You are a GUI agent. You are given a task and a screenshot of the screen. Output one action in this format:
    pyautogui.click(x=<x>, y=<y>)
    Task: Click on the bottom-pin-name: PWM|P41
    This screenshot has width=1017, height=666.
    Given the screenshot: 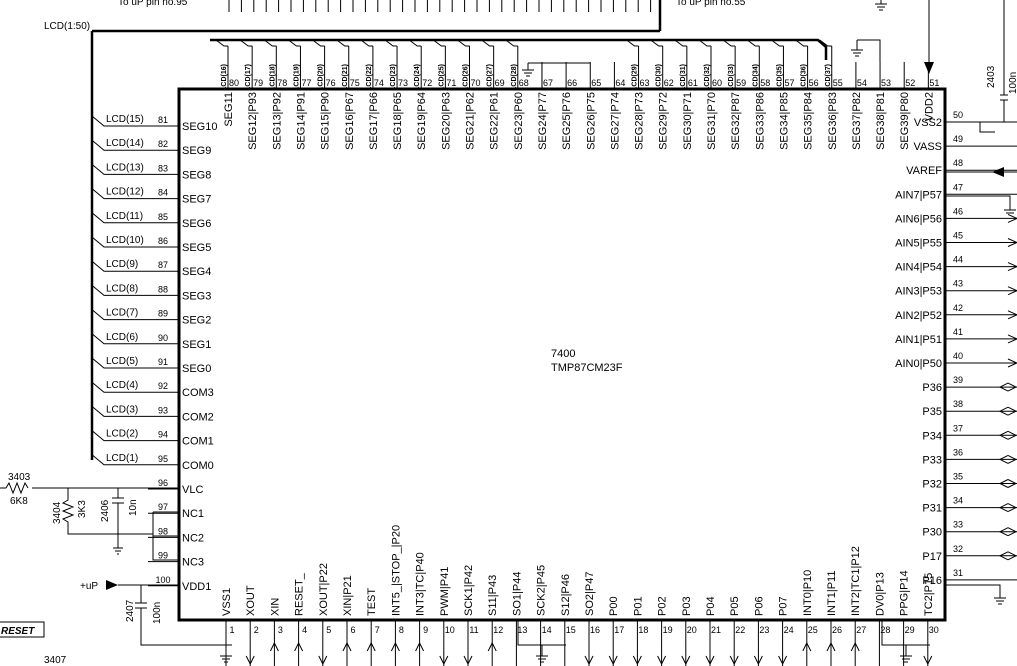 What is the action you would take?
    pyautogui.click(x=445, y=591)
    